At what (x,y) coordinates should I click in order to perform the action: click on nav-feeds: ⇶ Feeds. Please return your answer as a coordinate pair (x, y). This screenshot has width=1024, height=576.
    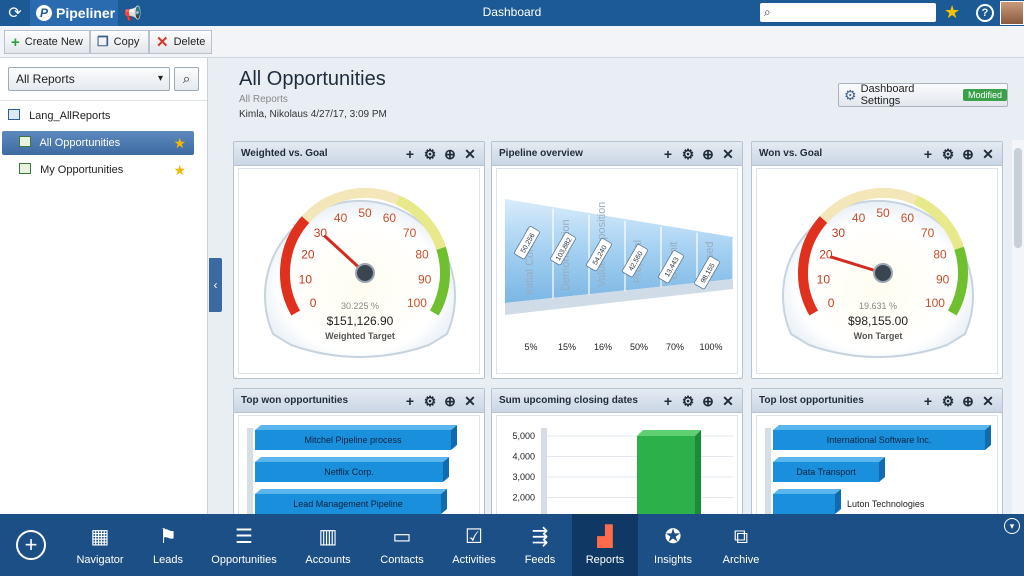
    Looking at the image, I should click on (540, 545).